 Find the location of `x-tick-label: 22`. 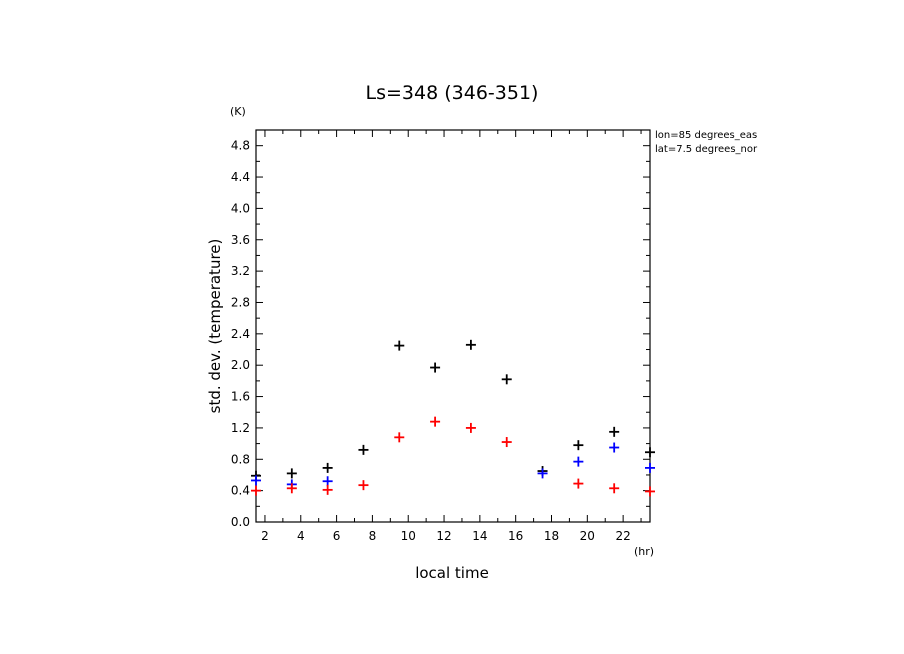

x-tick-label: 22 is located at coordinates (622, 536).